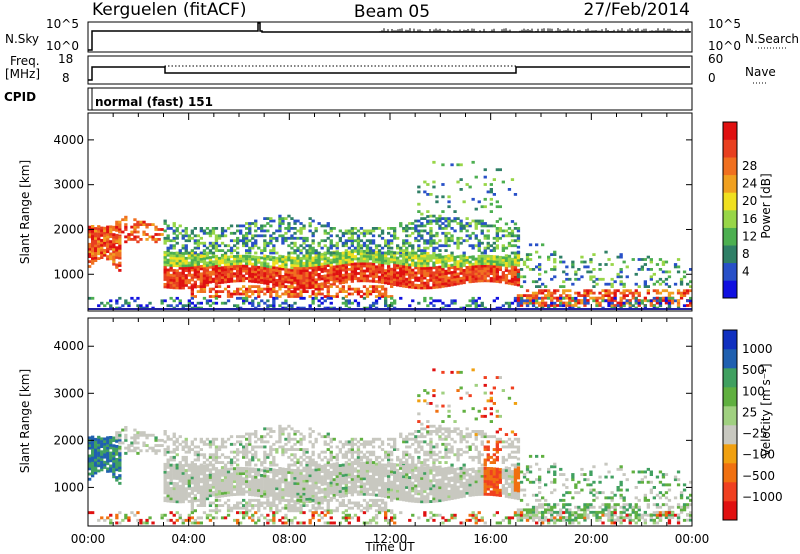 Image resolution: width=800 pixels, height=554 pixels. Describe the element at coordinates (289, 539) in the screenshot. I see `x-tick-label: 08:00` at that location.